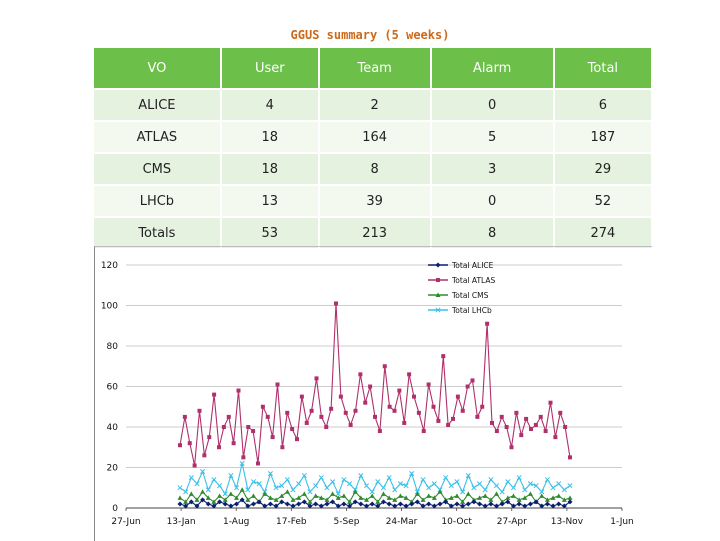 The width and height of the screenshot is (720, 541). Describe the element at coordinates (375, 479) in the screenshot. I see `series-line-total-lhcb` at that location.